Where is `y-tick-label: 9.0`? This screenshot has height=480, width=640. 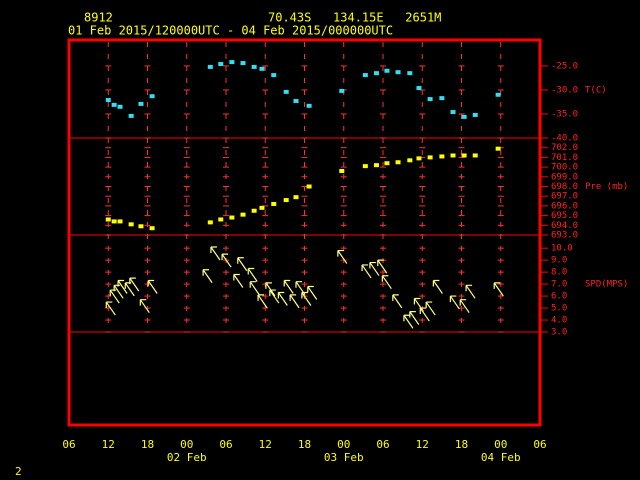
y-tick-label: 9.0 is located at coordinates (559, 261).